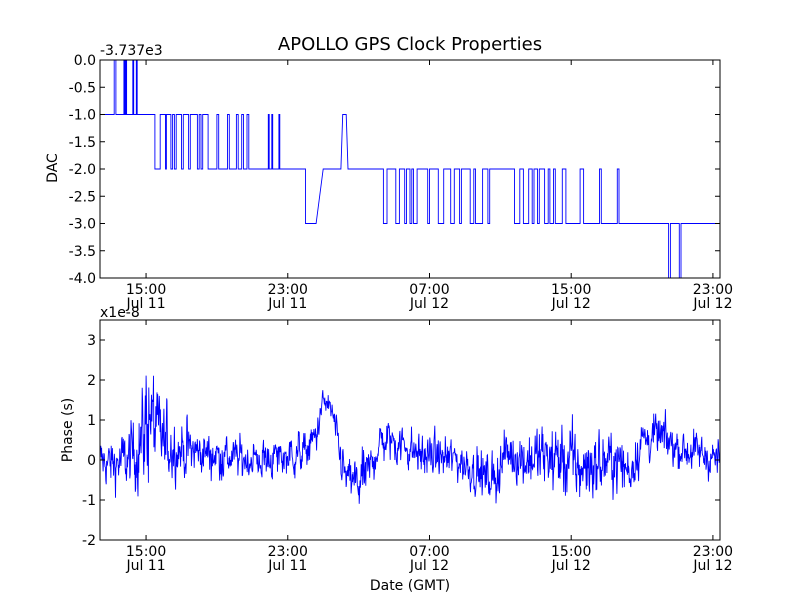 The width and height of the screenshot is (800, 600). What do you see at coordinates (91, 341) in the screenshot?
I see `y-tick-label: 3` at bounding box center [91, 341].